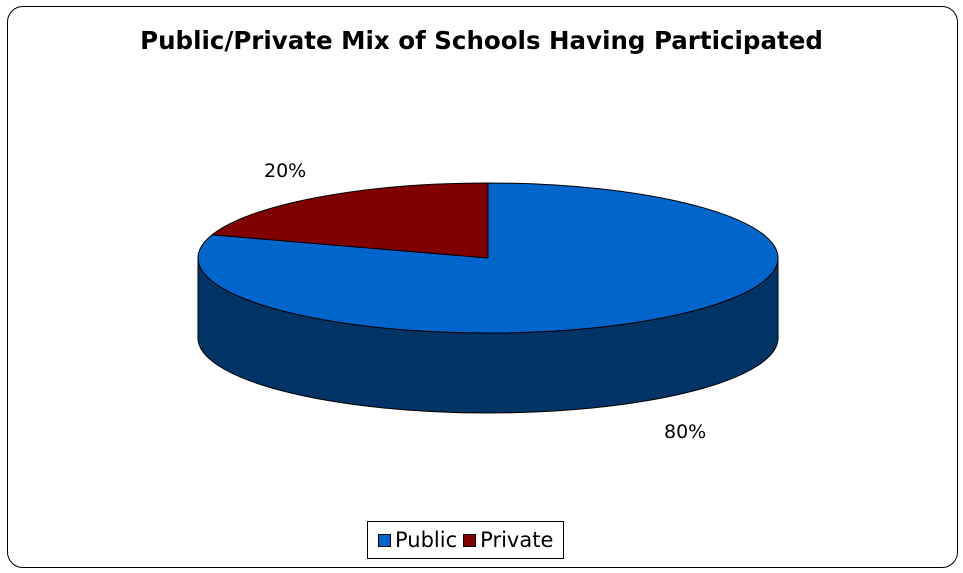  I want to click on legend: Public Private, so click(466, 540).